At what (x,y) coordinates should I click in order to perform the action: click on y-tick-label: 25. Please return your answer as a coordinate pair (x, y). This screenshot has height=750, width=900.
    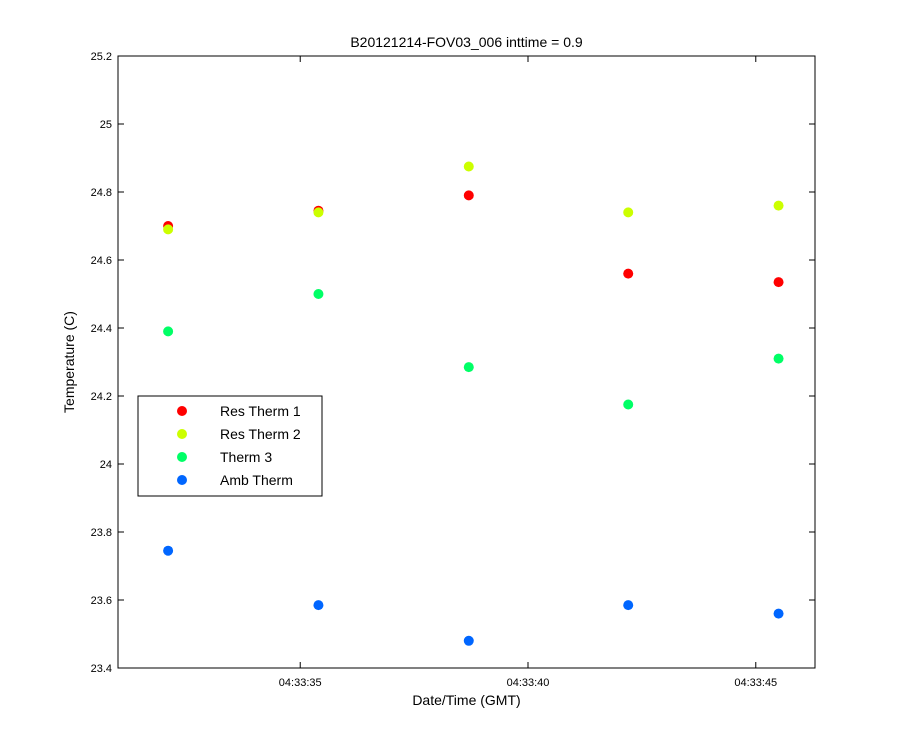
    Looking at the image, I should click on (106, 125).